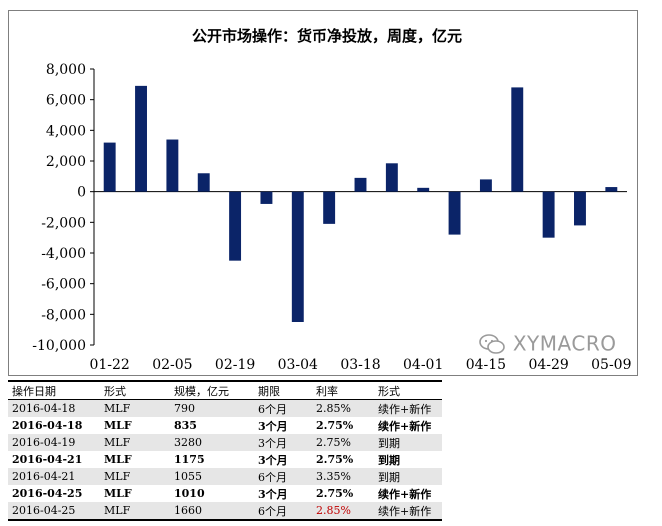 This screenshot has height=526, width=662. What do you see at coordinates (486, 365) in the screenshot?
I see `x-tick-label: 04-15` at bounding box center [486, 365].